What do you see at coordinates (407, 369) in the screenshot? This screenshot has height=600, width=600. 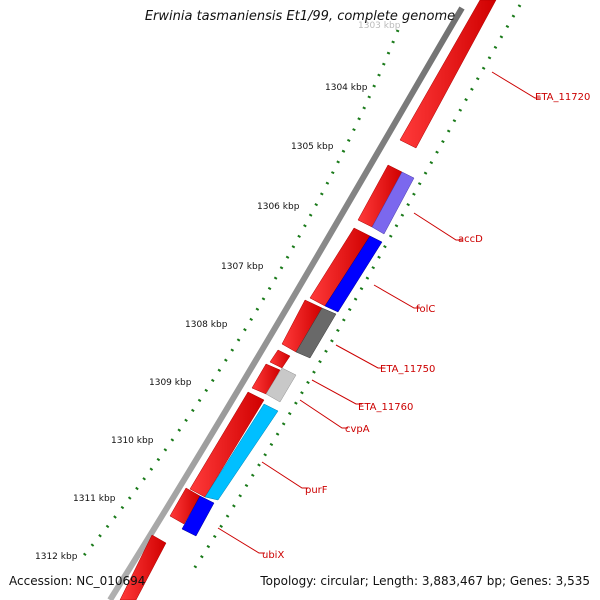 I see `gene-label: ETA_11750` at bounding box center [407, 369].